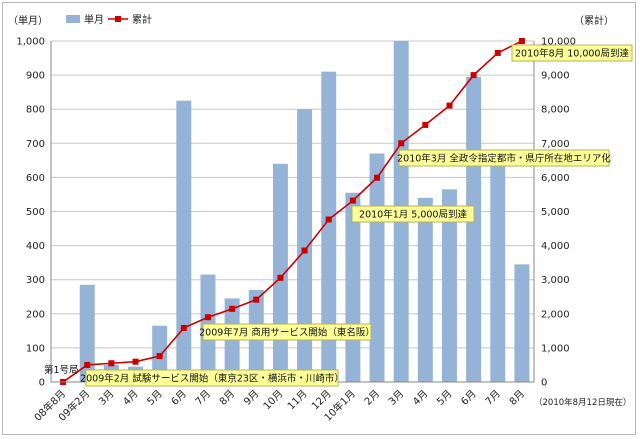  What do you see at coordinates (555, 178) in the screenshot?
I see `right-tick-label: 6,000` at bounding box center [555, 178].